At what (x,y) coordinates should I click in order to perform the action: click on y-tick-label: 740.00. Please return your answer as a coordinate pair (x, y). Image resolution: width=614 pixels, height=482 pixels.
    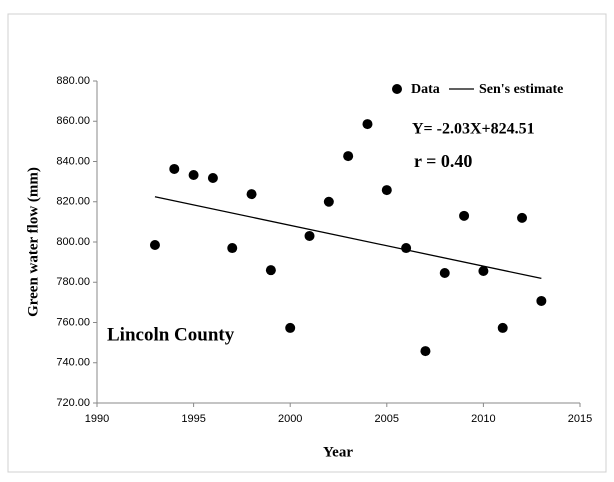
    Looking at the image, I should click on (73, 363).